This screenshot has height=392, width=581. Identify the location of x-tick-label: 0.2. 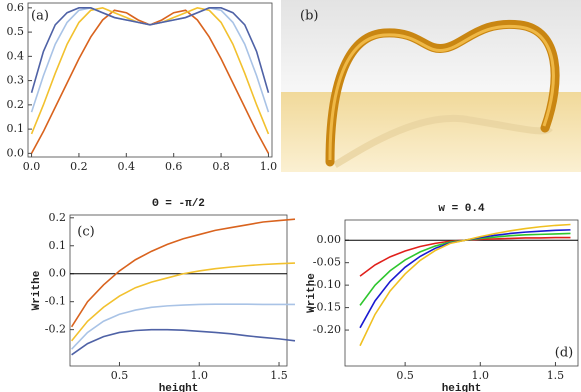
(79, 166).